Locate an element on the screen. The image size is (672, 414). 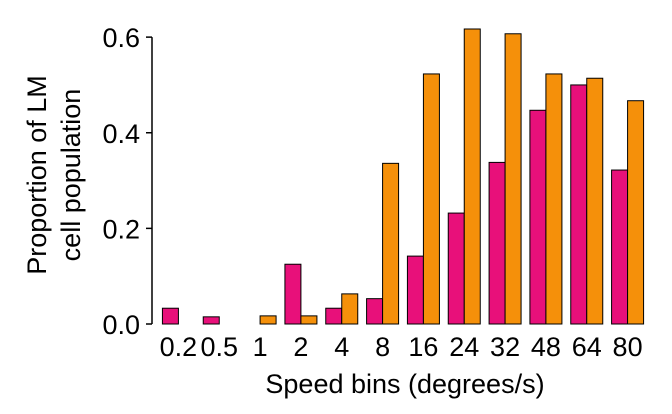
y-axis-title-line-1: Proportion of LM is located at coordinates (37, 175).